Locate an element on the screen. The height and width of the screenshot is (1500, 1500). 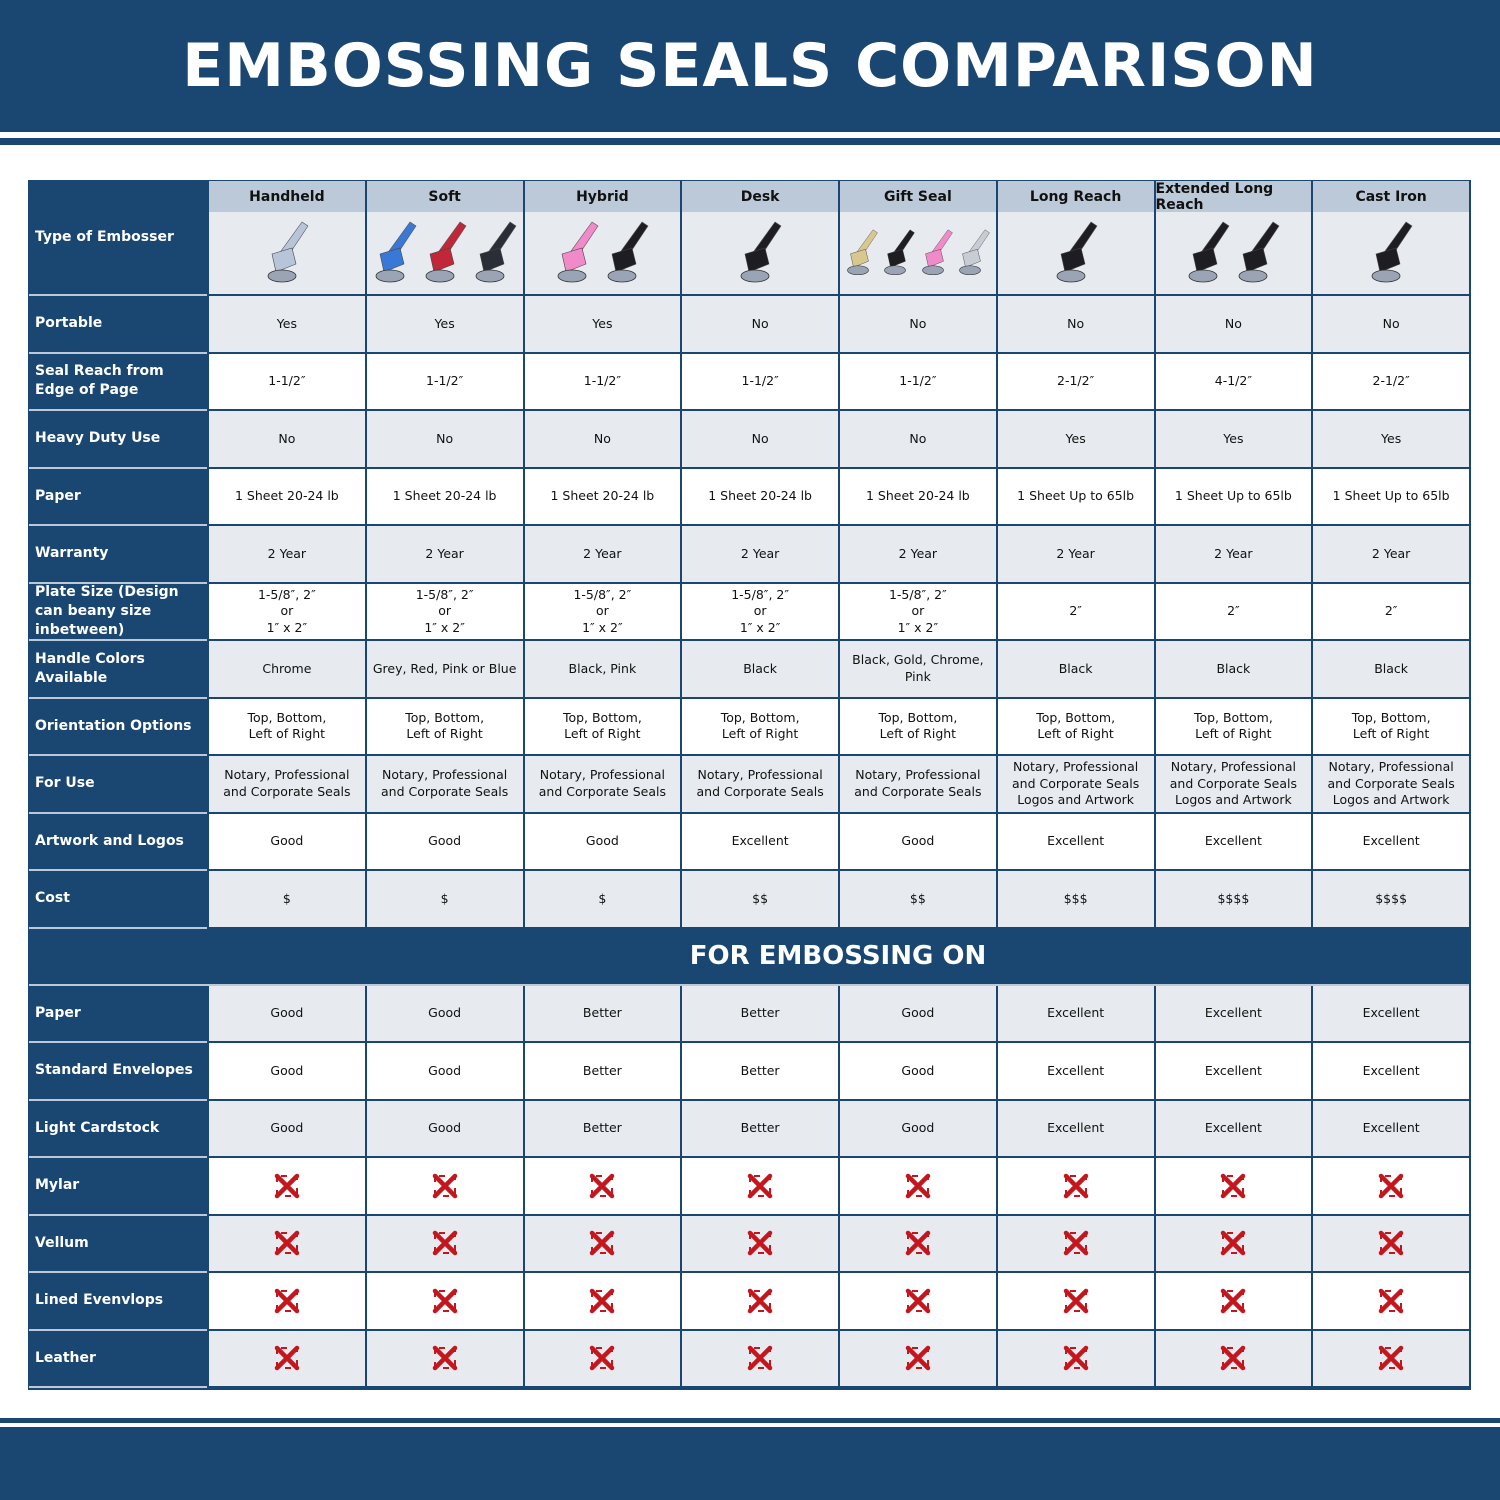
column-header: Cast Iron is located at coordinates (1390, 238).